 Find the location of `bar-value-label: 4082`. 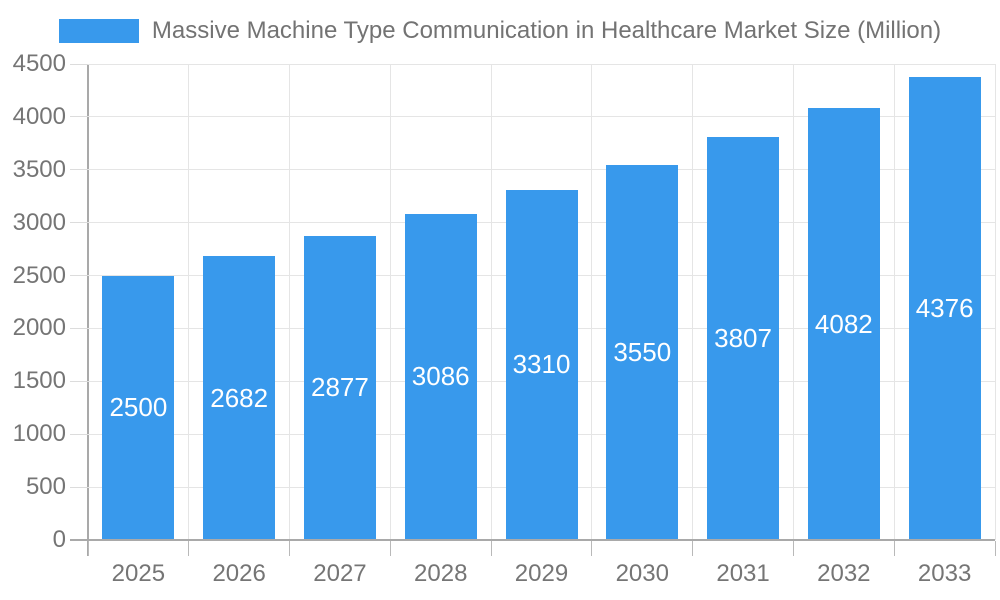

bar-value-label: 4082 is located at coordinates (843, 323).